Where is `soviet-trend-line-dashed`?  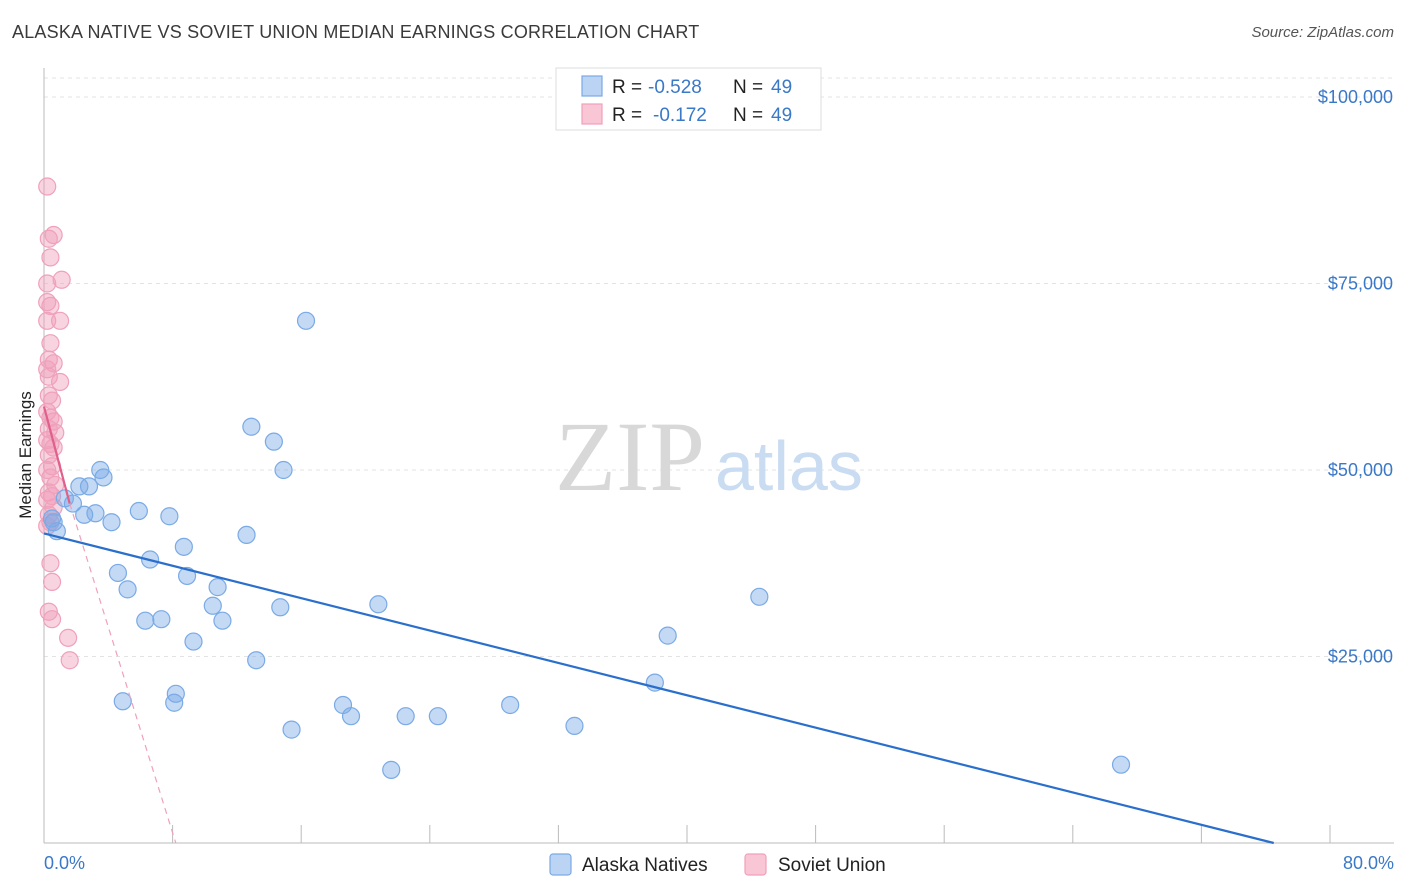 soviet-trend-line-dashed is located at coordinates (123, 673).